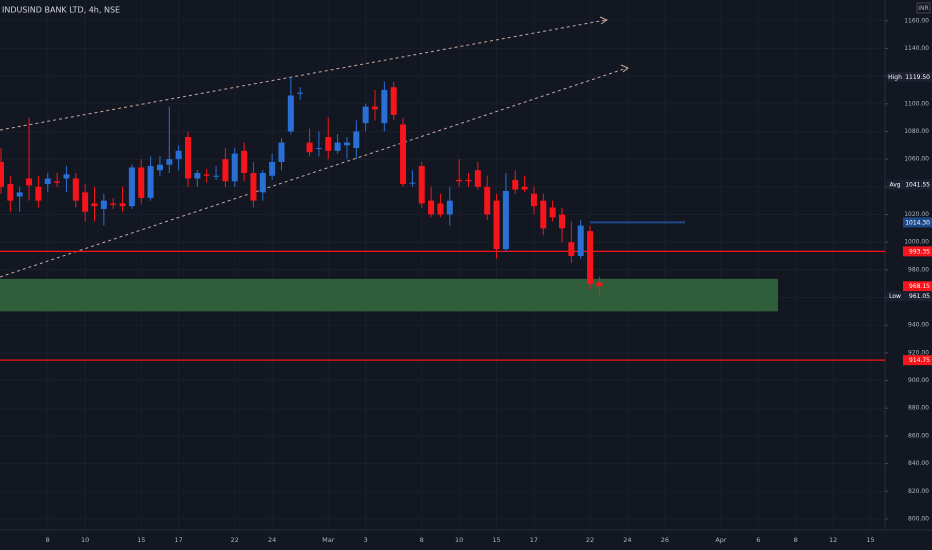 The image size is (932, 550). What do you see at coordinates (389, 295) in the screenshot?
I see `zone` at bounding box center [389, 295].